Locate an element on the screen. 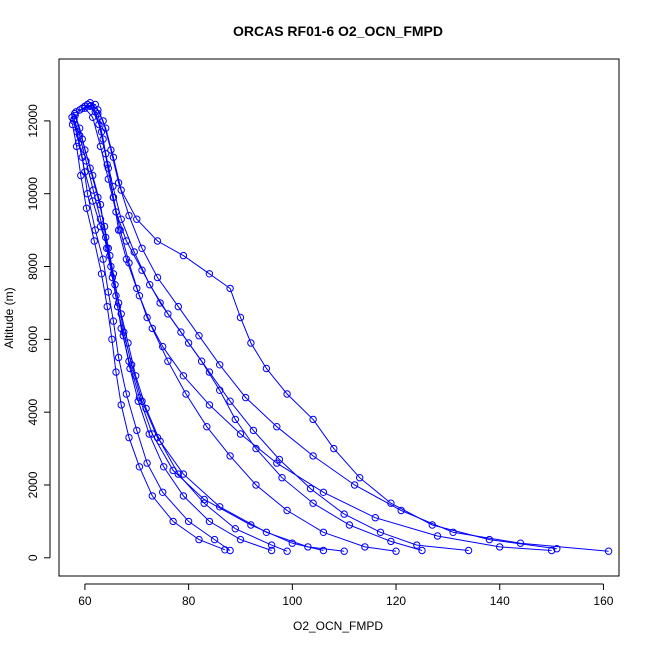  x-axis: 60 80 100 120 140 160 is located at coordinates (346, 595).